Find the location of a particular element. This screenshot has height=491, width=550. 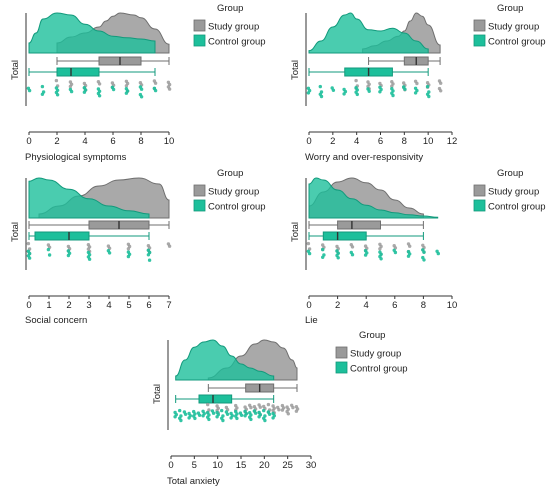

x-axis-label: Social concern is located at coordinates (56, 320).